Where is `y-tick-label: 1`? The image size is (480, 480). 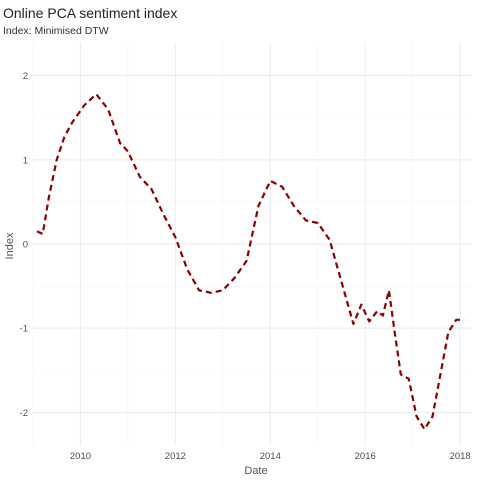 y-tick-label: 1 is located at coordinates (25, 160).